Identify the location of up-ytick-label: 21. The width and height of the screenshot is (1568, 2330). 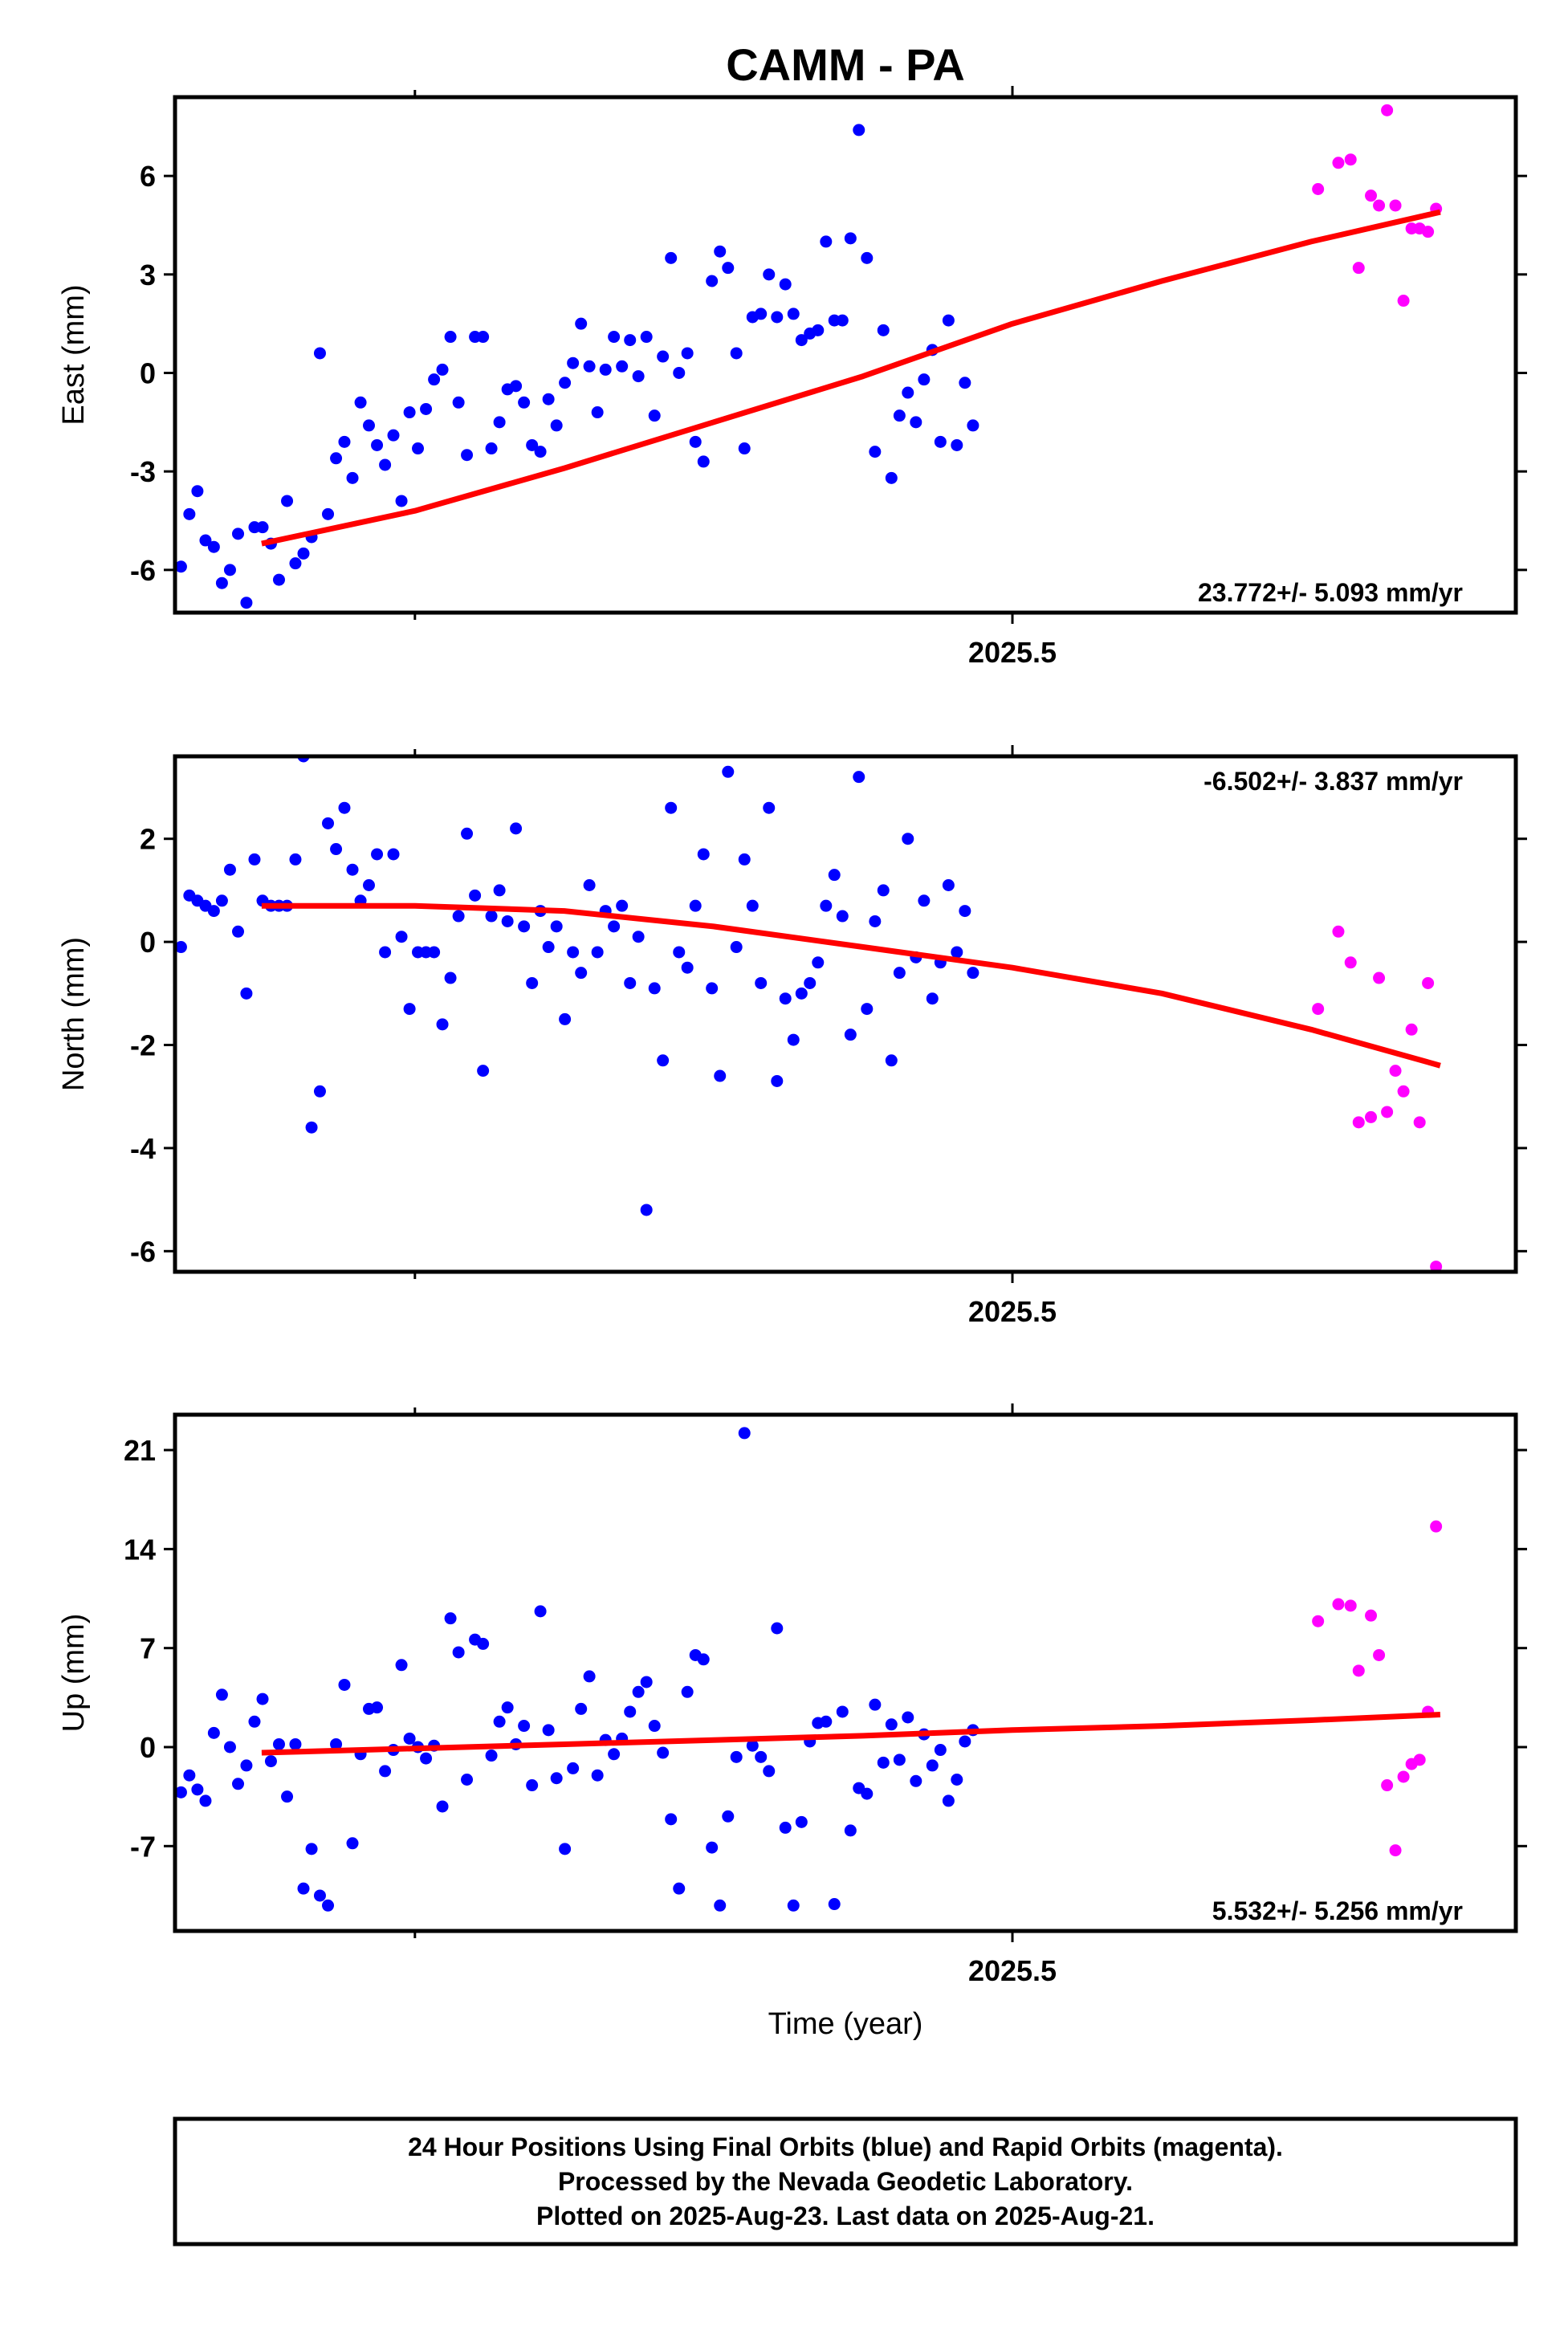
(140, 1450).